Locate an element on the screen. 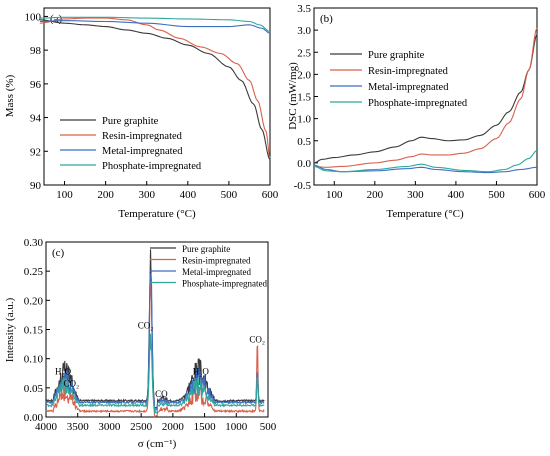 The height and width of the screenshot is (456, 550). chart-1-xtick-label: 600 is located at coordinates (537, 195).